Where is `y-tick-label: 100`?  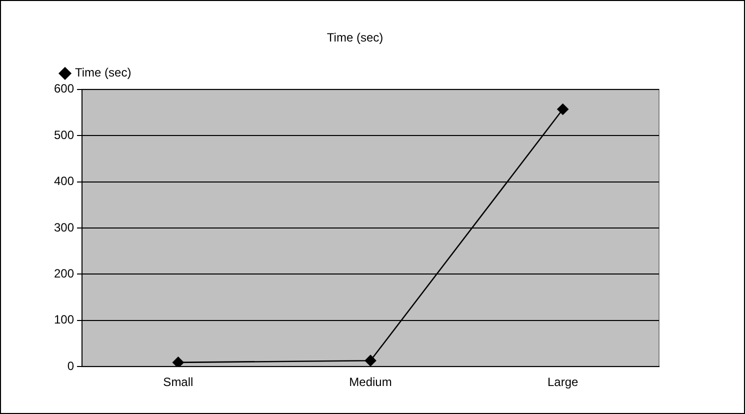
y-tick-label: 100 is located at coordinates (64, 319).